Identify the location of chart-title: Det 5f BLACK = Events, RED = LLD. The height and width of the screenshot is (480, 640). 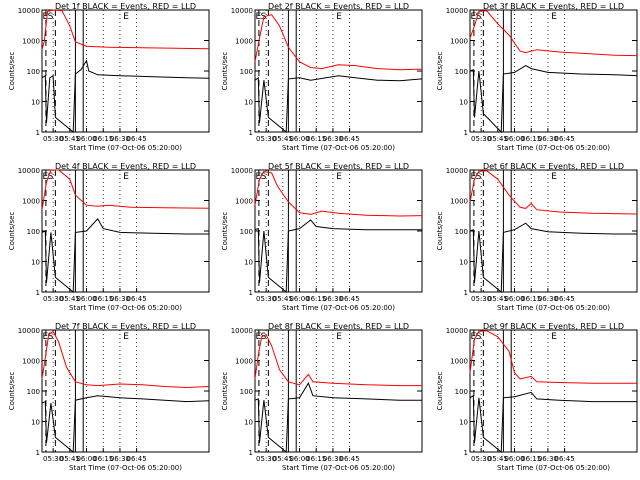
(338, 166).